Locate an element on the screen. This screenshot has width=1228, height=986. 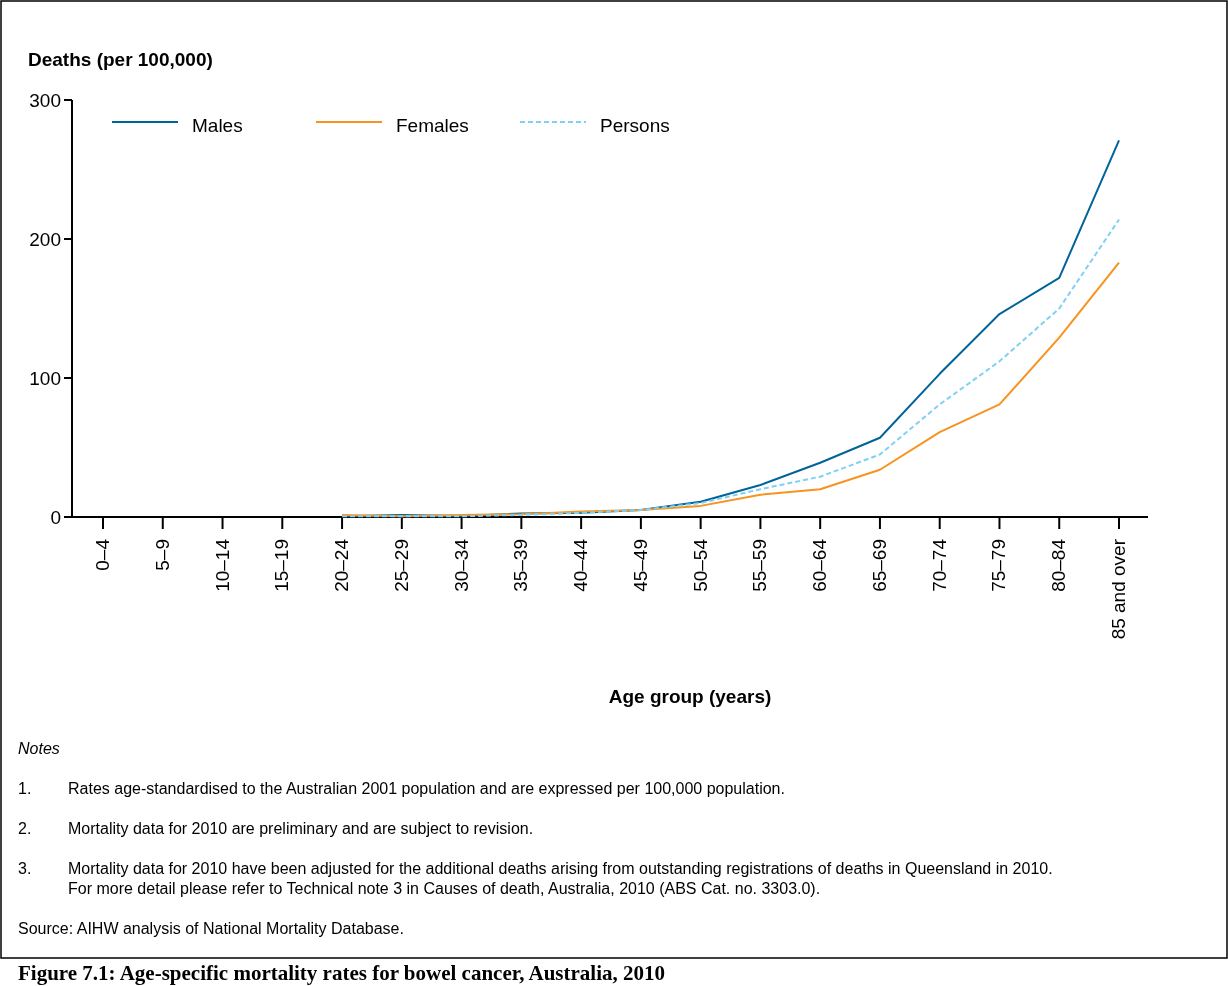
legend-label: Females is located at coordinates (432, 125).